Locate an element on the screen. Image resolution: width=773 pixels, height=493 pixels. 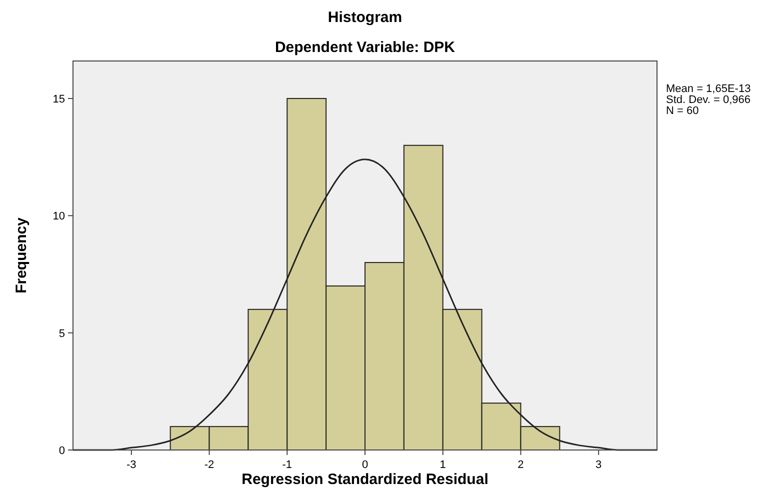
text: Std. Dev. = 0,966 is located at coordinates (708, 100).